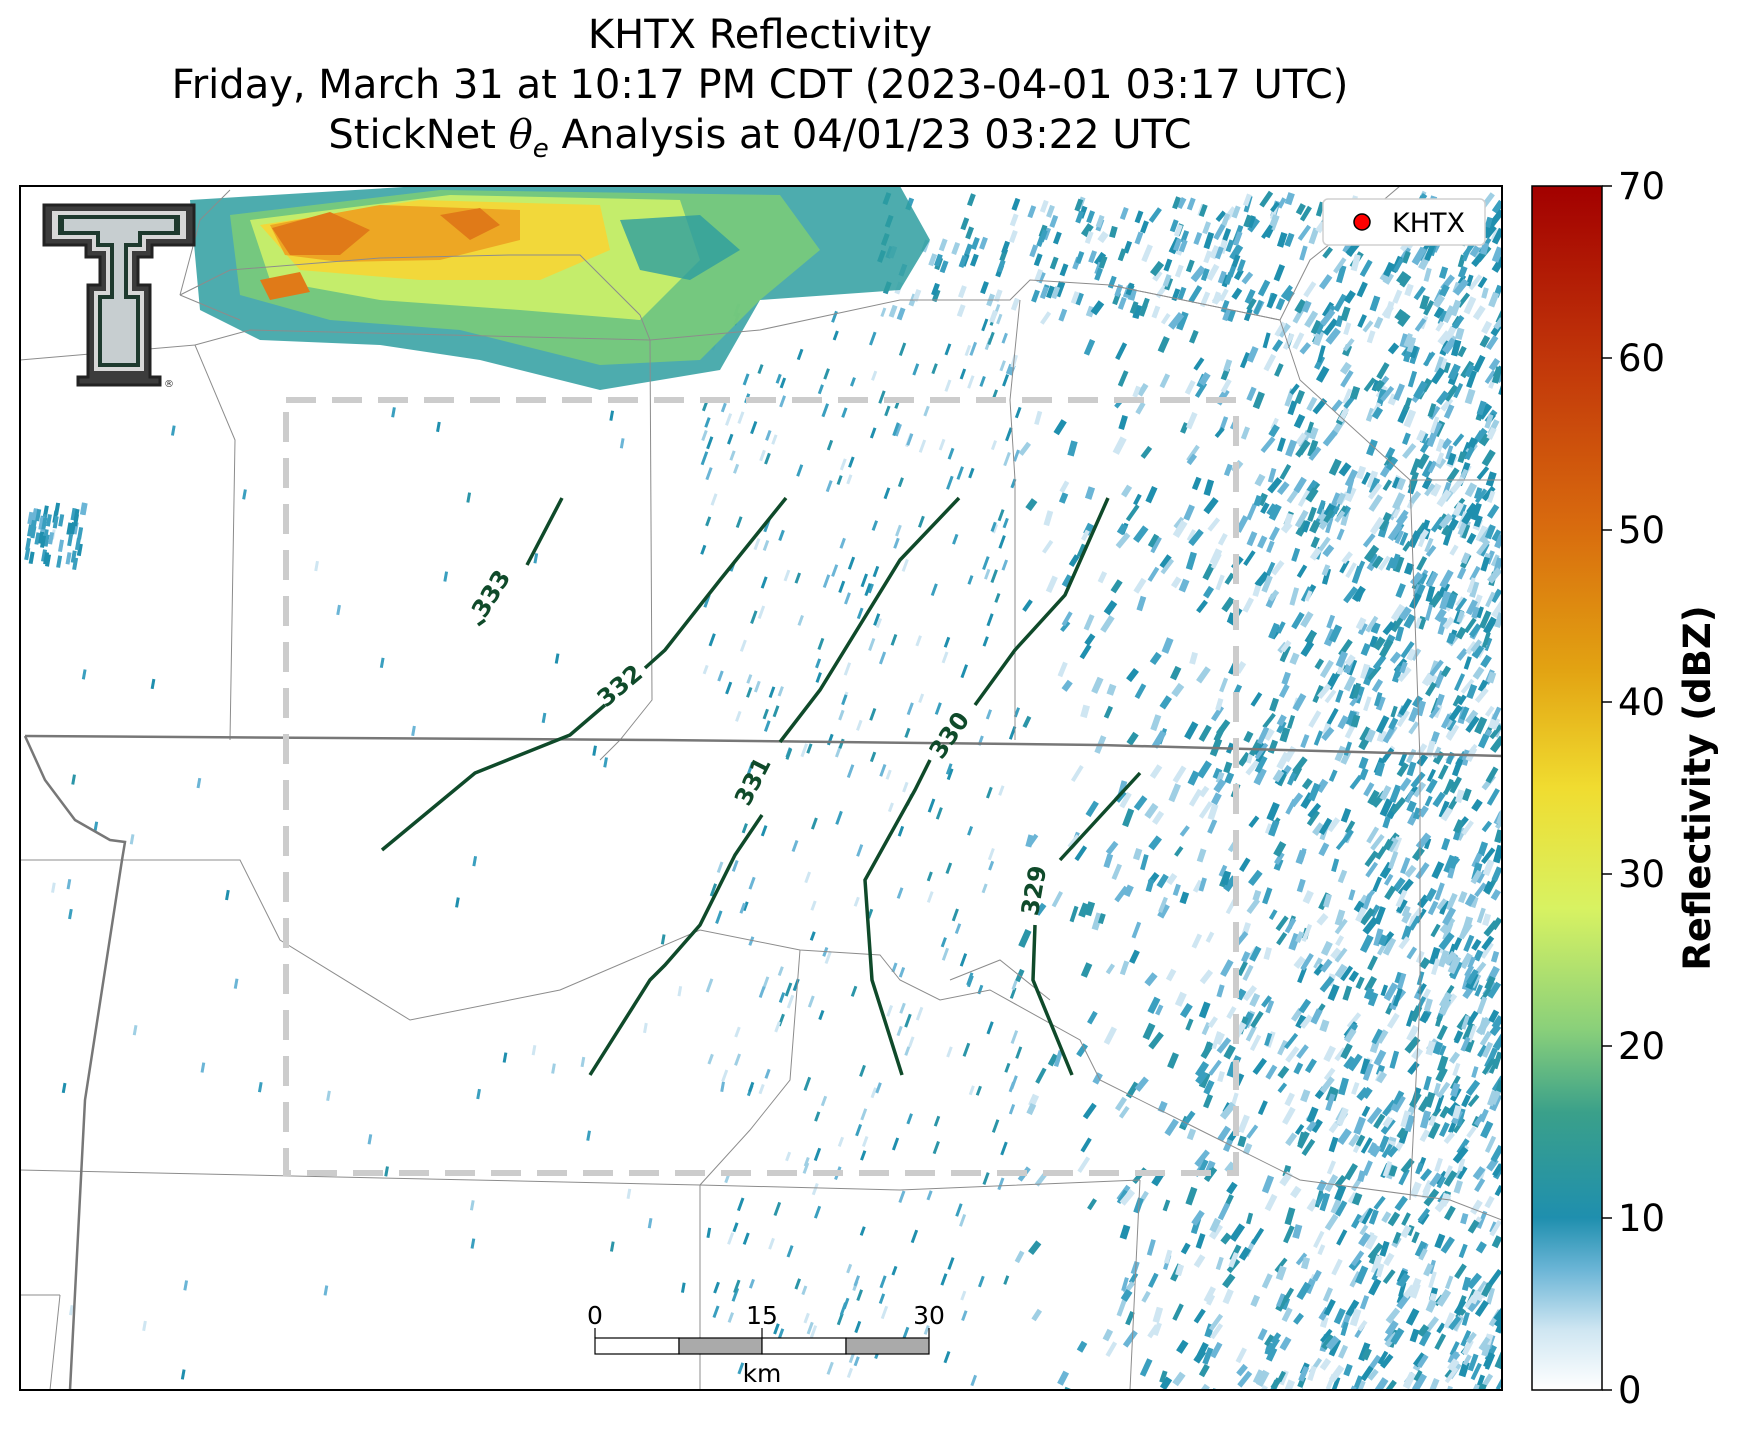  I want to click on scale-tick-label: 15, so click(762, 1315).